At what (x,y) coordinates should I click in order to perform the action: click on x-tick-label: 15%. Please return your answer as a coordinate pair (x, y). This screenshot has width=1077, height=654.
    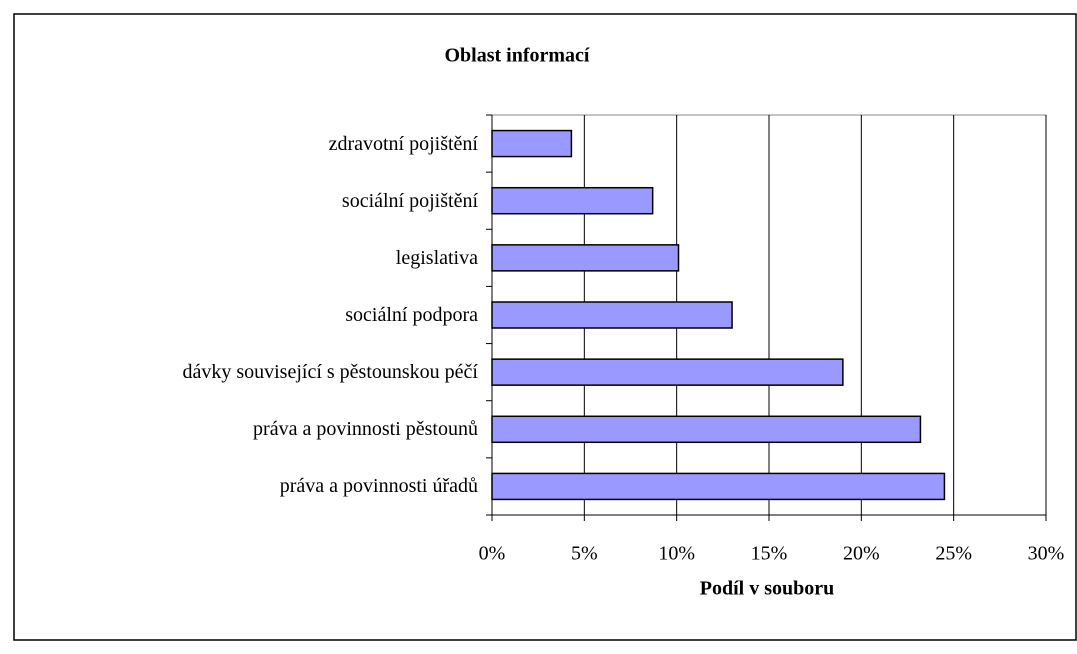
    Looking at the image, I should click on (769, 554).